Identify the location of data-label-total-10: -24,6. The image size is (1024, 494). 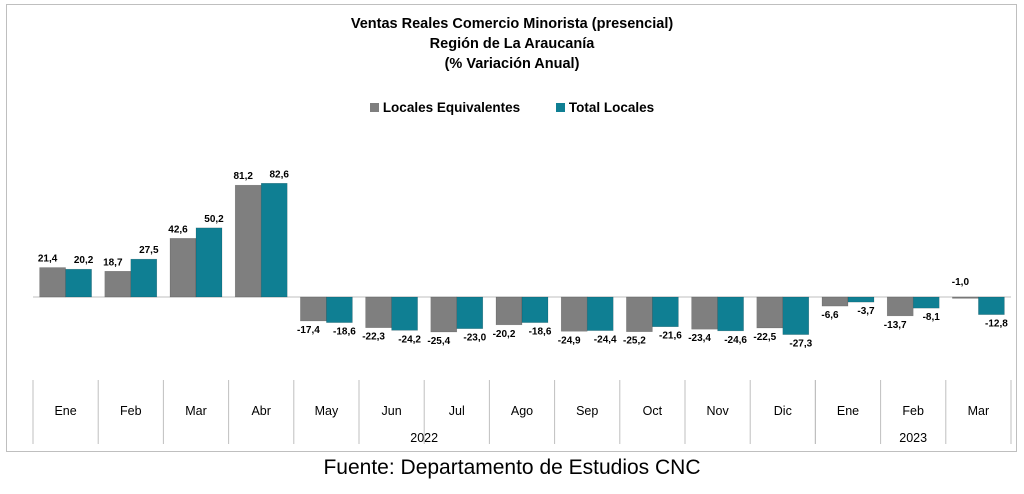
(735, 340).